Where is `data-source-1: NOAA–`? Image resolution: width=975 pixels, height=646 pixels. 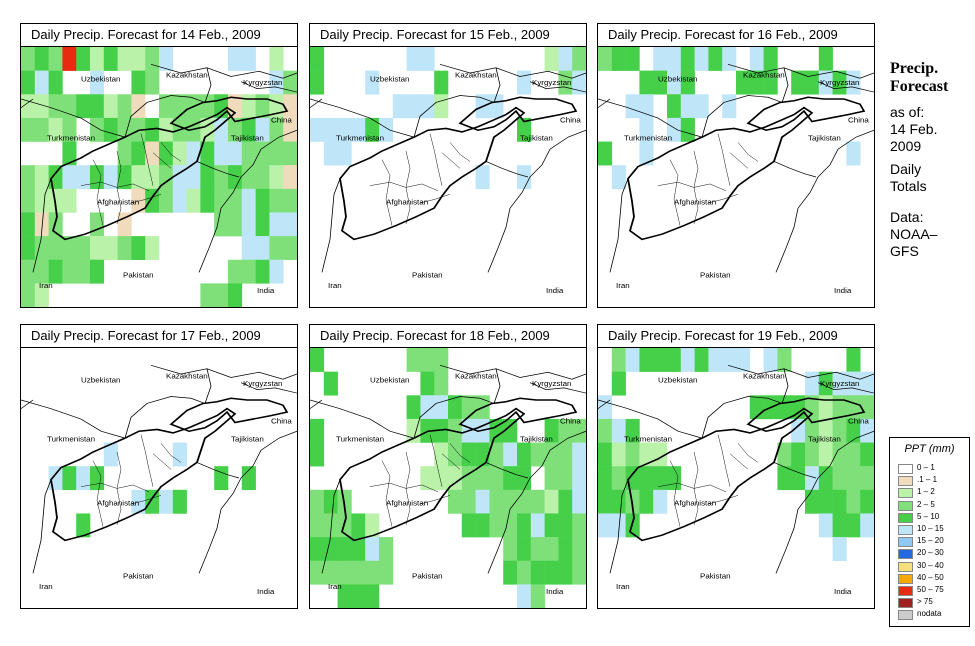
data-source-1: NOAA– is located at coordinates (914, 234).